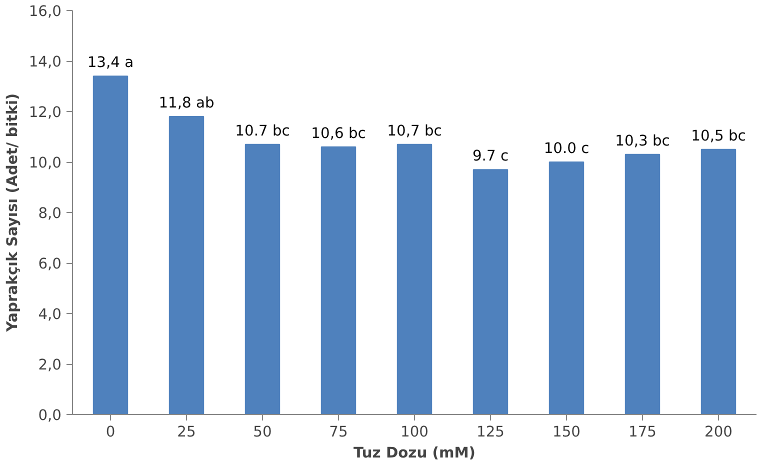  What do you see at coordinates (45, 62) in the screenshot?
I see `y-tick-label: 14,0` at bounding box center [45, 62].